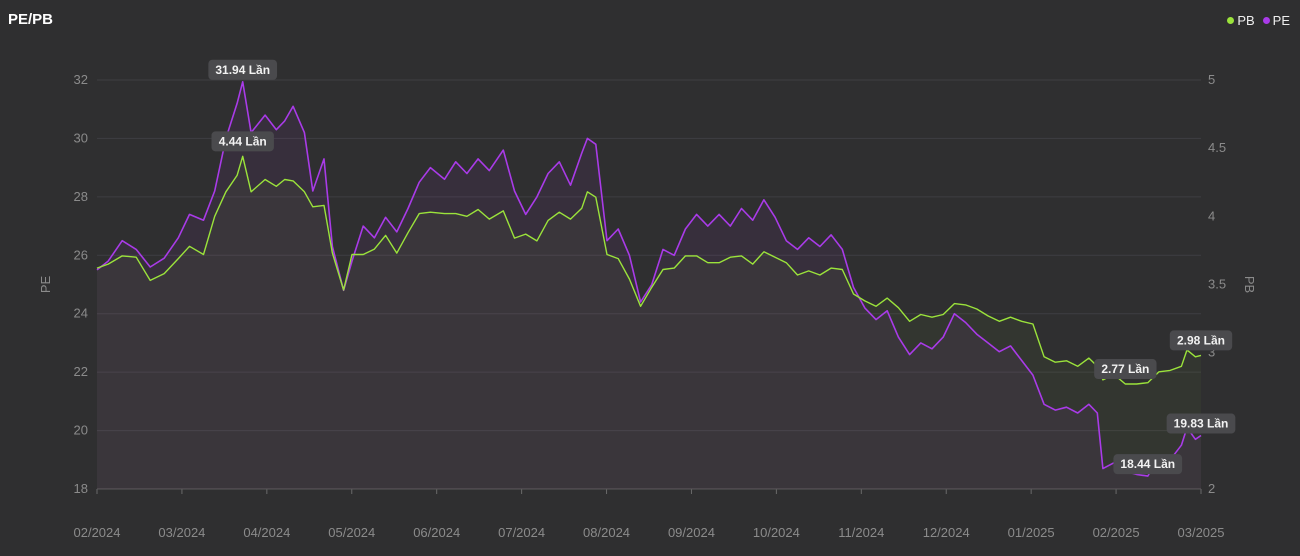 This screenshot has height=556, width=1300. Describe the element at coordinates (1201, 532) in the screenshot. I see `x-tick-label: 03/2025` at that location.